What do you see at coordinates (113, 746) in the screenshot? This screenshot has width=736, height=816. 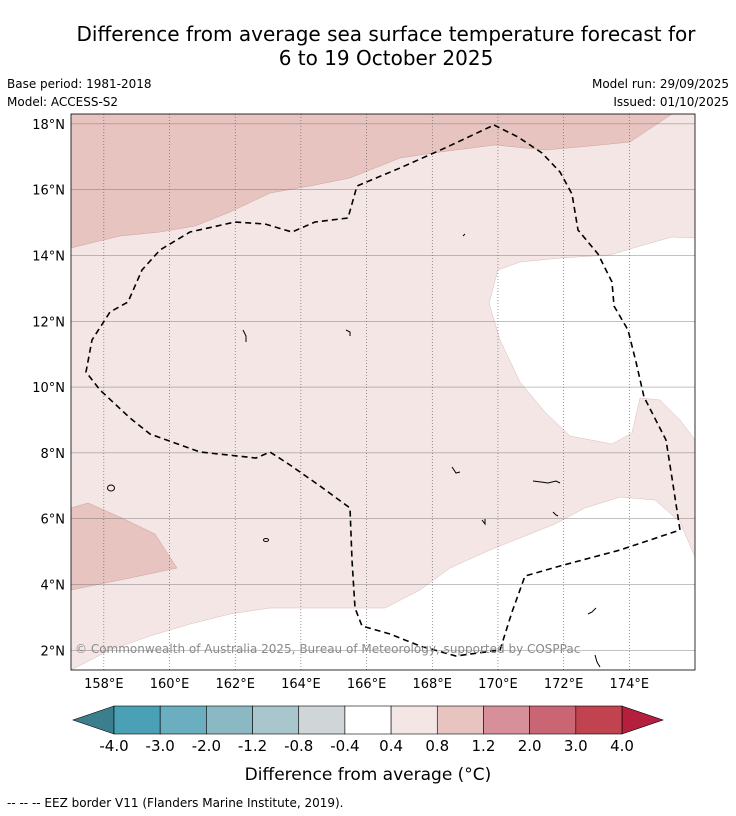 I see `colorbar-tick-label: -4.0` at bounding box center [113, 746].